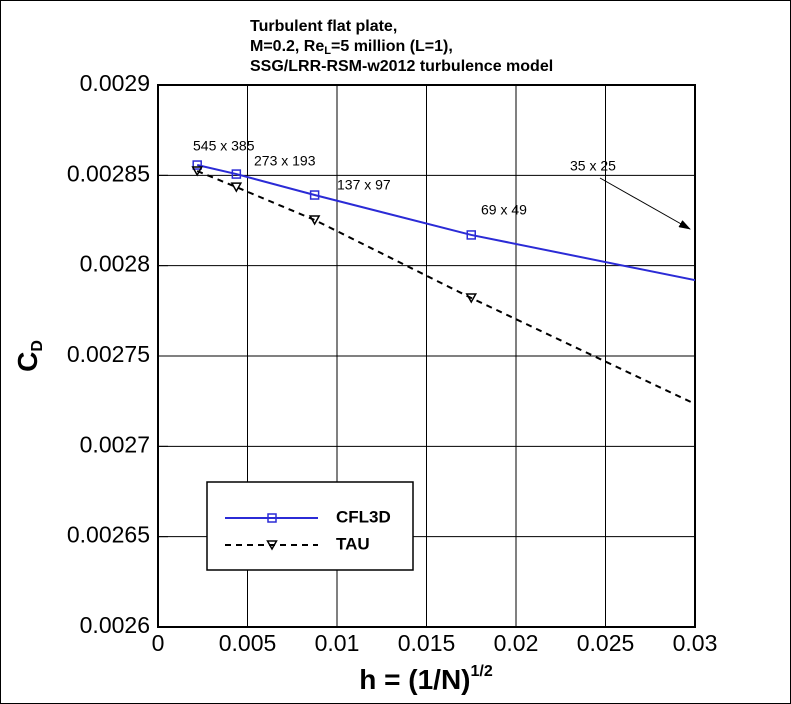 The height and width of the screenshot is (704, 791). I want to click on title-line: Turbulent flat plate,, so click(323, 26).